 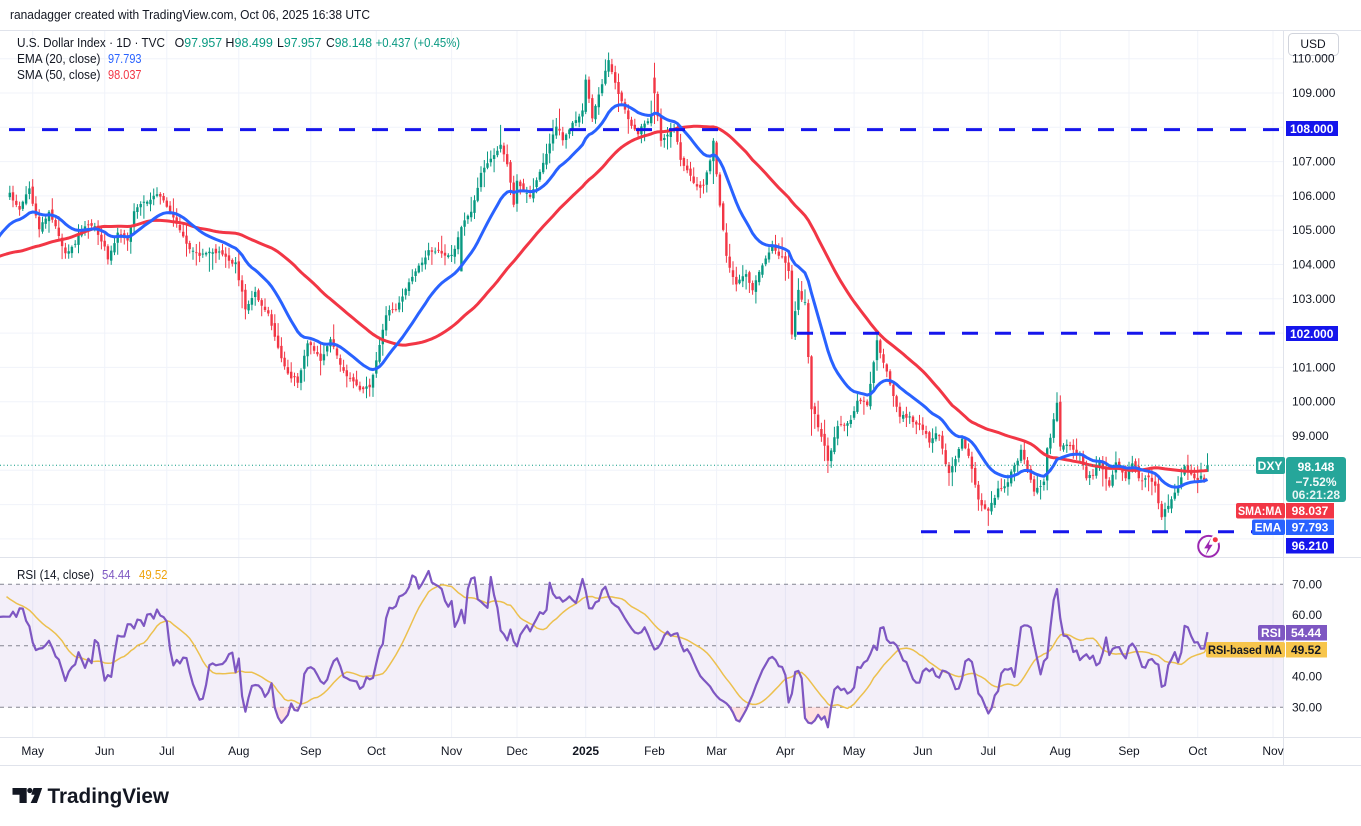 I want to click on svg-text: 60.00, so click(x=1307, y=615).